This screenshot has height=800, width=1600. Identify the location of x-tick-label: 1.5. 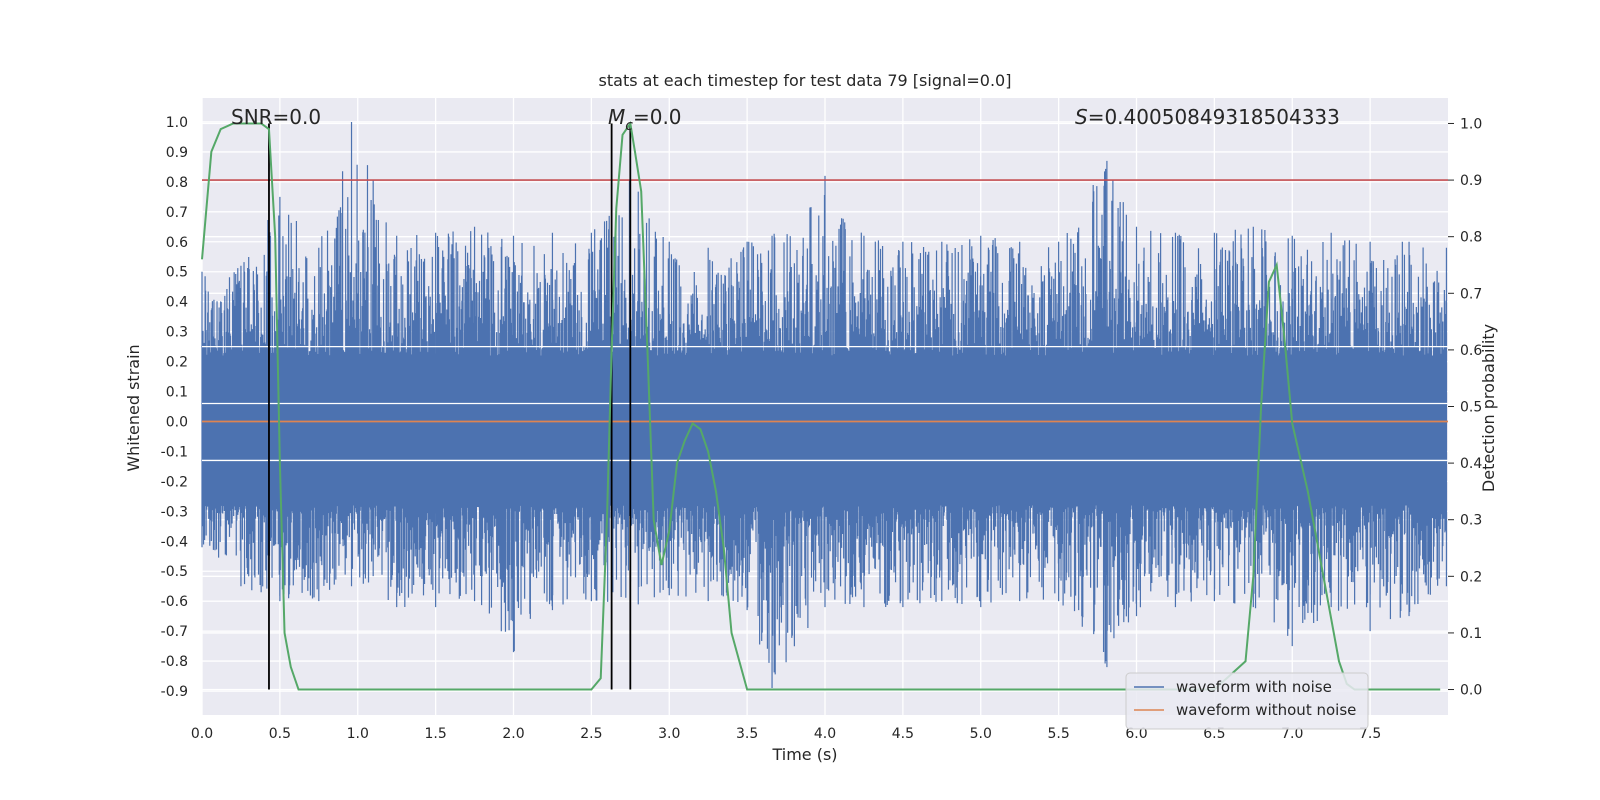
(435, 734).